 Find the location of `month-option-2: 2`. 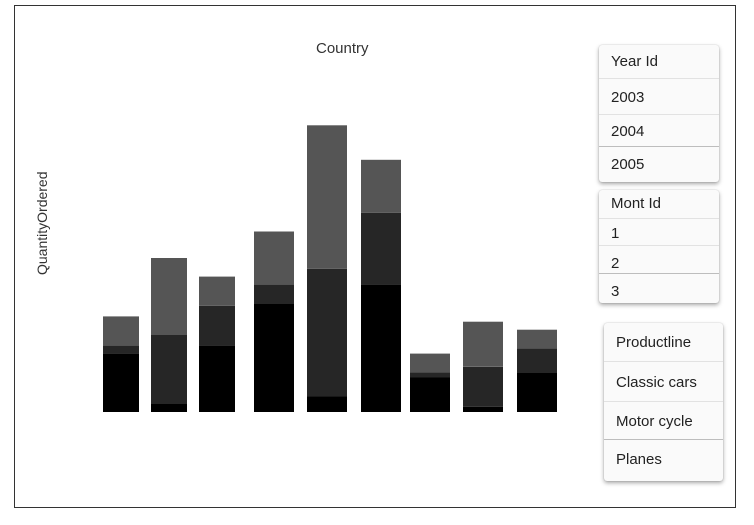

month-option-2: 2 is located at coordinates (615, 263).